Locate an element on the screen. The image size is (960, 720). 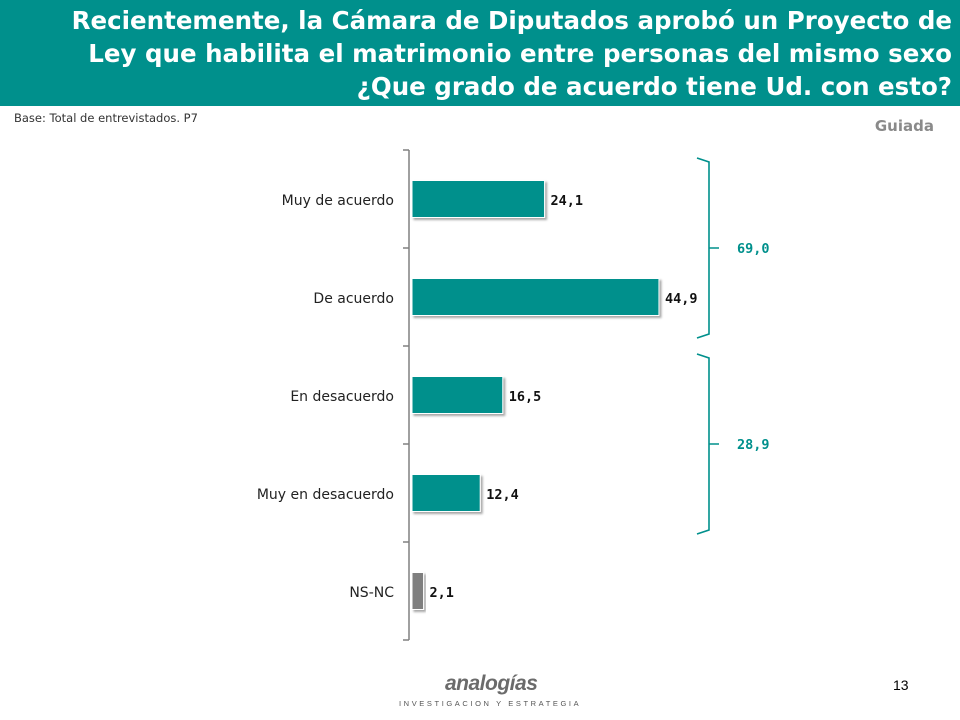
category-label: Muy de acuerdo is located at coordinates (338, 201).